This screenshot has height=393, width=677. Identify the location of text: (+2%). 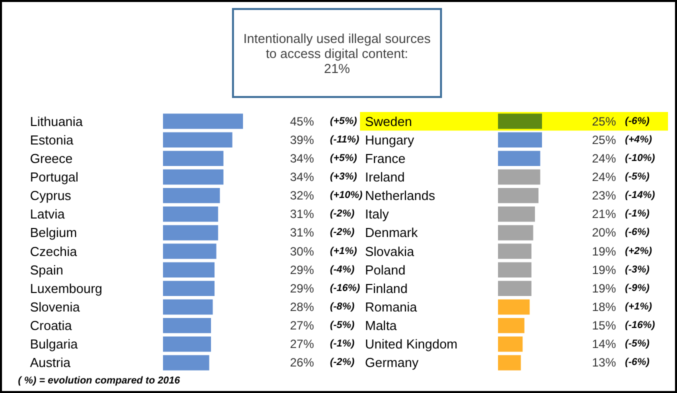
(639, 251).